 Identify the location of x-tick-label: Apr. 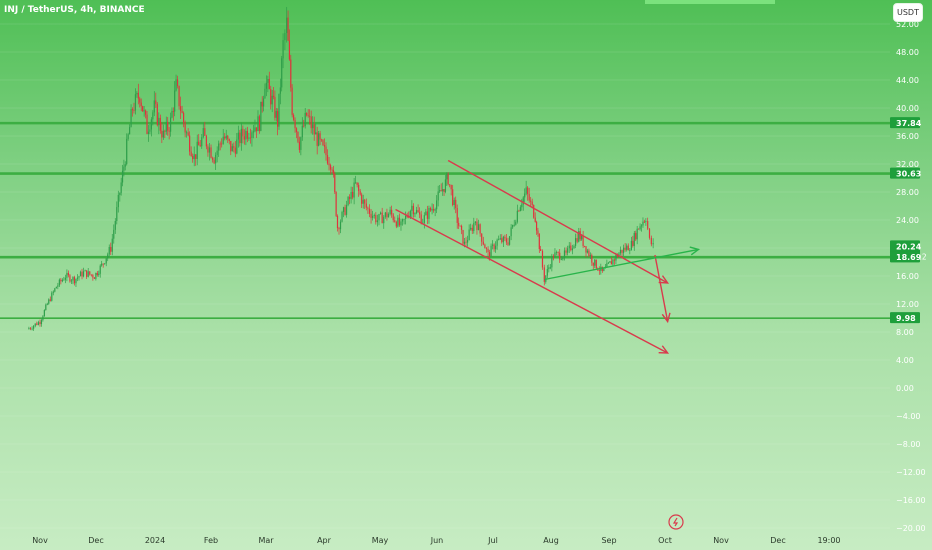
(324, 540).